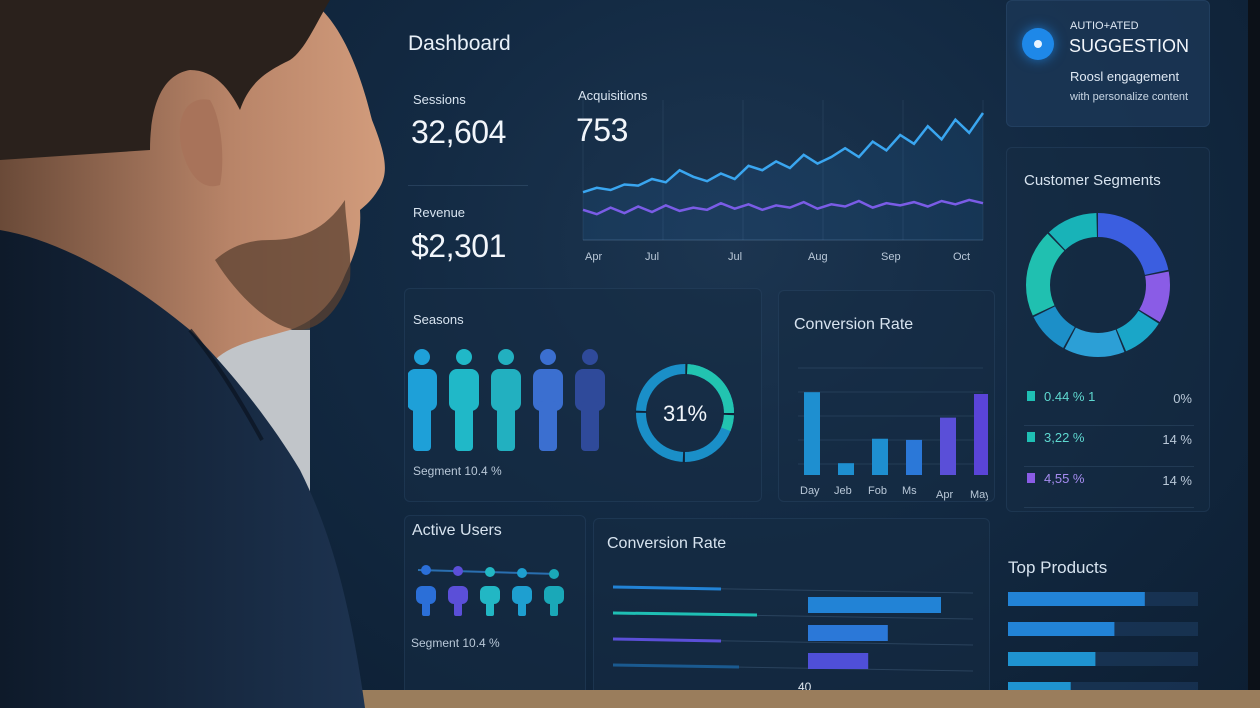 The height and width of the screenshot is (708, 1260). I want to click on customer-segments-donut, so click(1098, 285).